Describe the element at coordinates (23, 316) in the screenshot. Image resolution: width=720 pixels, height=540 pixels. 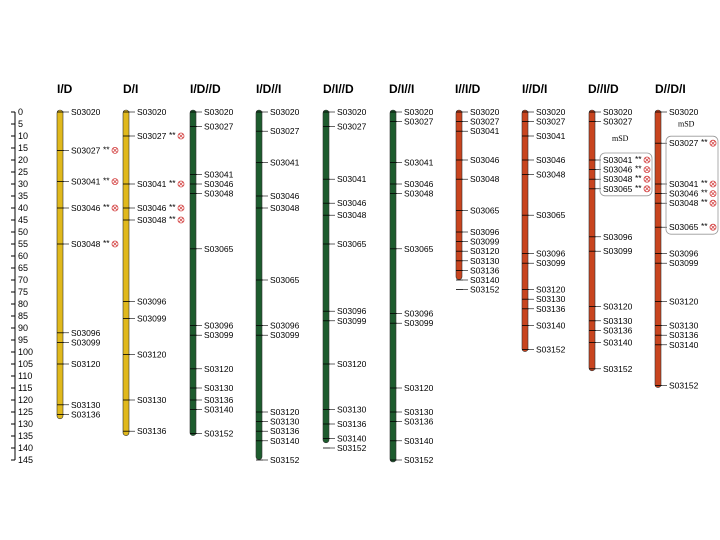
I see `scale-tick-label: 85` at that location.